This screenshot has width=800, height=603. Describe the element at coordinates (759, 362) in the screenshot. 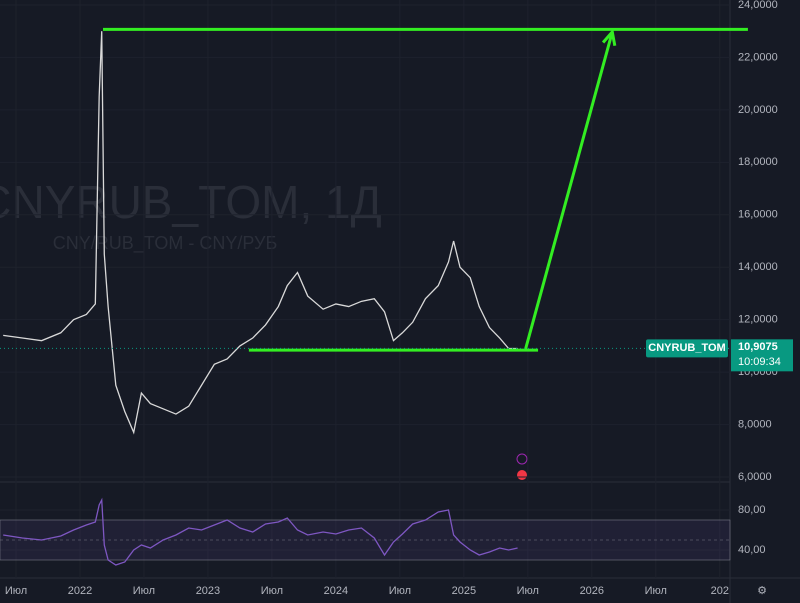

I see `price-tag-time: 10:09:34` at that location.